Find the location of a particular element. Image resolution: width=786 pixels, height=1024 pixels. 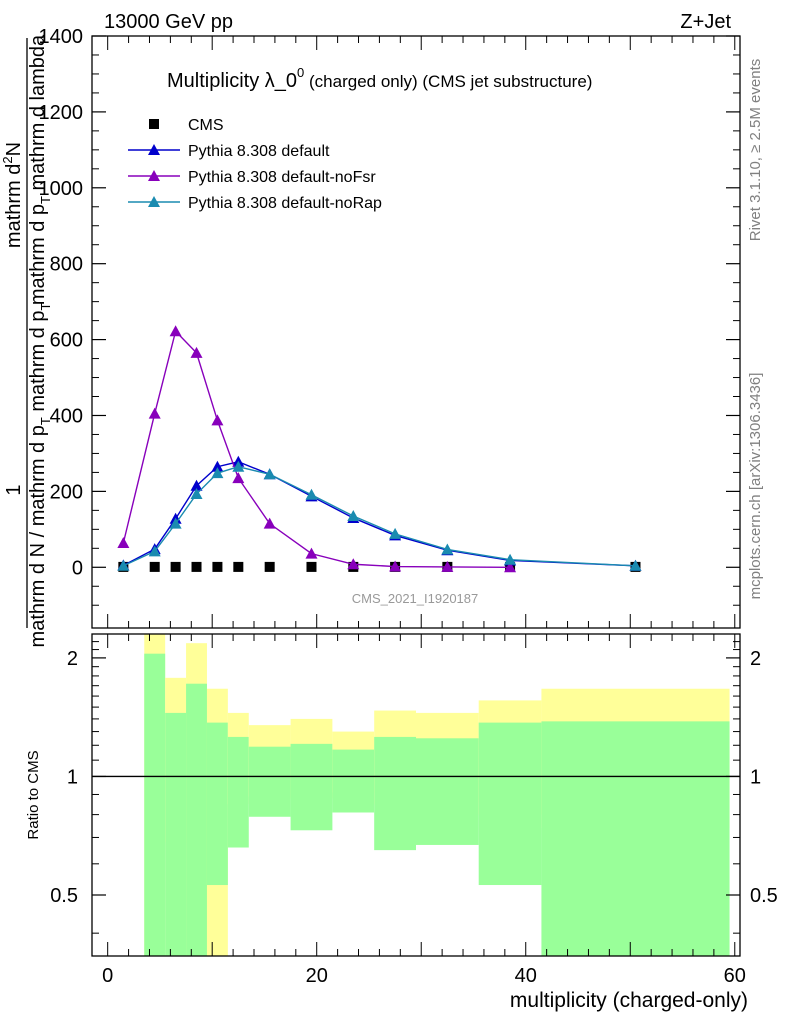

x-tick-label: 0 is located at coordinates (107, 976).